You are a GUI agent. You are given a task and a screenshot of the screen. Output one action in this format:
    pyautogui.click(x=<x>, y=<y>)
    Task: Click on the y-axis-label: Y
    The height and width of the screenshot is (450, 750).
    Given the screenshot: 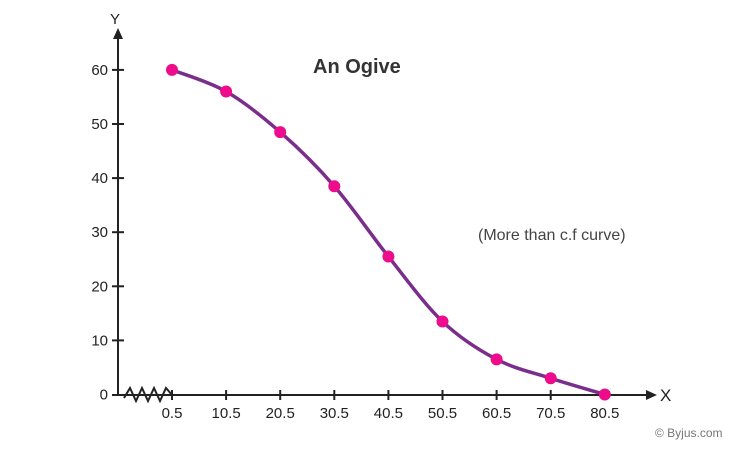 What is the action you would take?
    pyautogui.click(x=115, y=19)
    